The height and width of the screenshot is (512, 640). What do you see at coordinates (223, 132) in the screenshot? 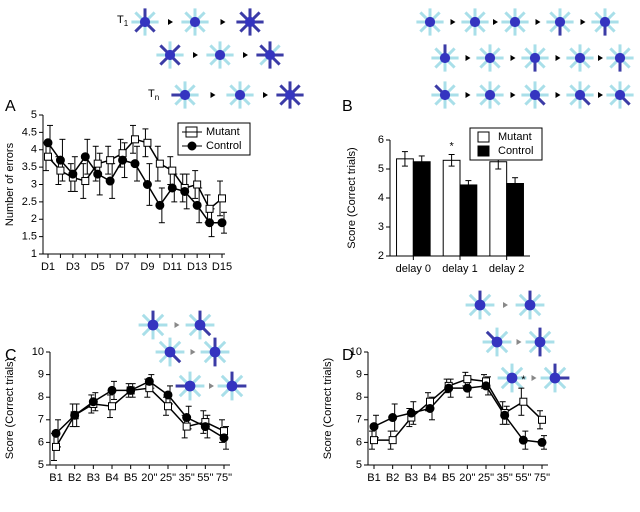
I see `legend-label: Mutant` at bounding box center [223, 132].